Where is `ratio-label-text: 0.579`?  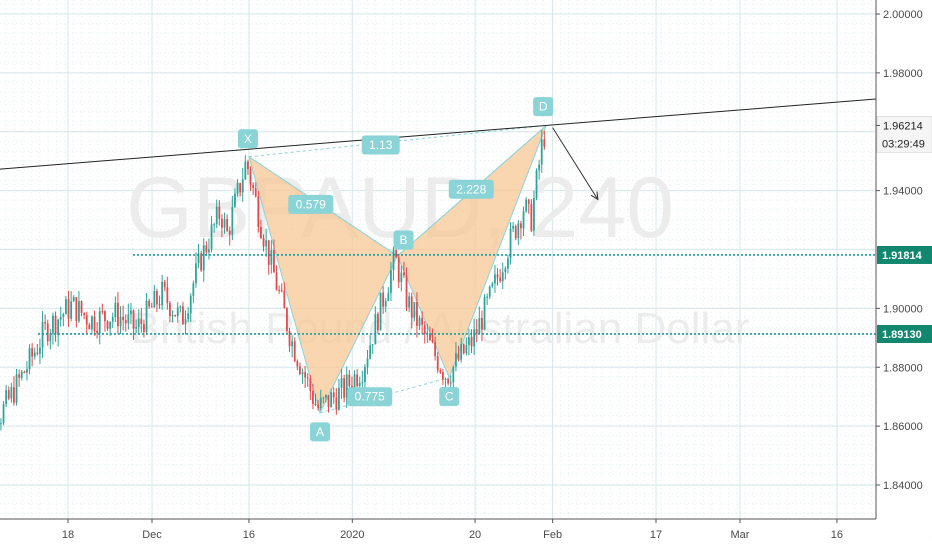
ratio-label-text: 0.579 is located at coordinates (311, 204).